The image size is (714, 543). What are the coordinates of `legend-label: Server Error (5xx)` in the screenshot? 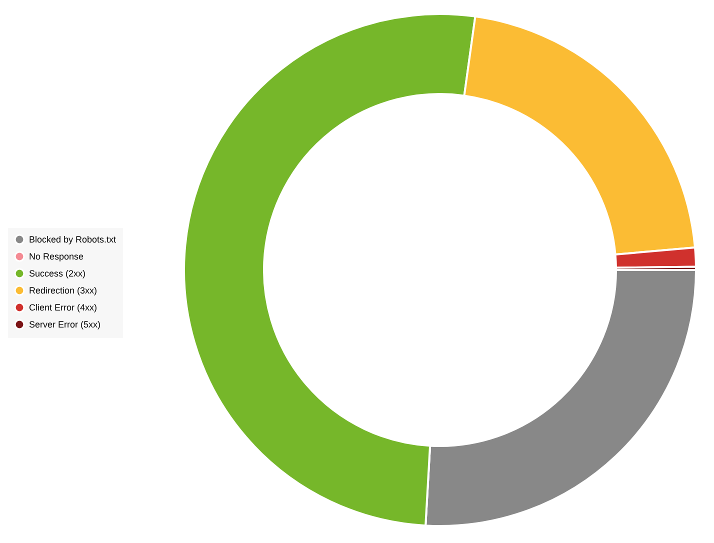 It's located at (65, 325).